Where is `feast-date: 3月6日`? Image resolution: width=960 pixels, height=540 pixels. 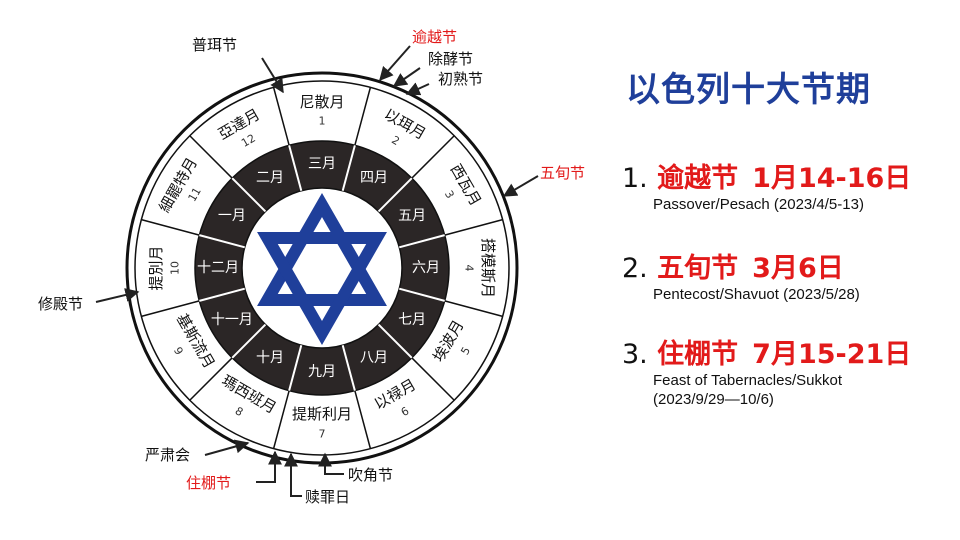
feast-date: 3月6日 is located at coordinates (798, 268).